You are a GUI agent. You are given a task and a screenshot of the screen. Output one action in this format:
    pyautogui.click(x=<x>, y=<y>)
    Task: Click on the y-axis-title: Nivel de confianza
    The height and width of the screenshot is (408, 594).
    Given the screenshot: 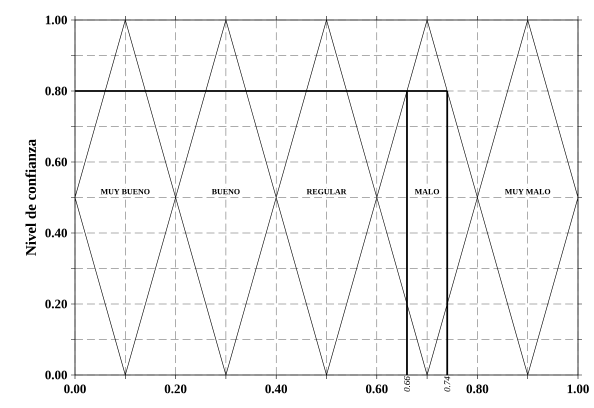 What is the action you would take?
    pyautogui.click(x=30, y=197)
    